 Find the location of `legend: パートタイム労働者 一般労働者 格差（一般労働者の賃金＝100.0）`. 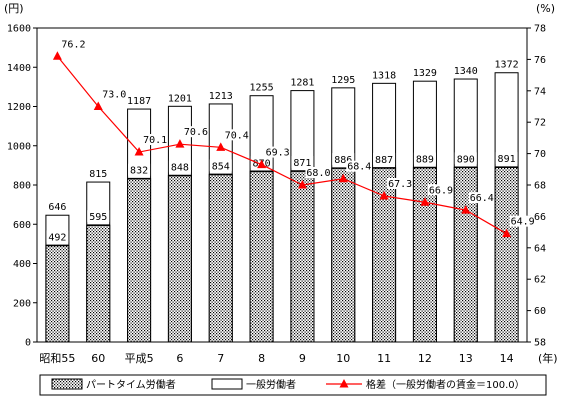

legend: パートタイム労働者 一般労働者 格差（一般労働者の賃金＝100.0） is located at coordinates (293, 385).